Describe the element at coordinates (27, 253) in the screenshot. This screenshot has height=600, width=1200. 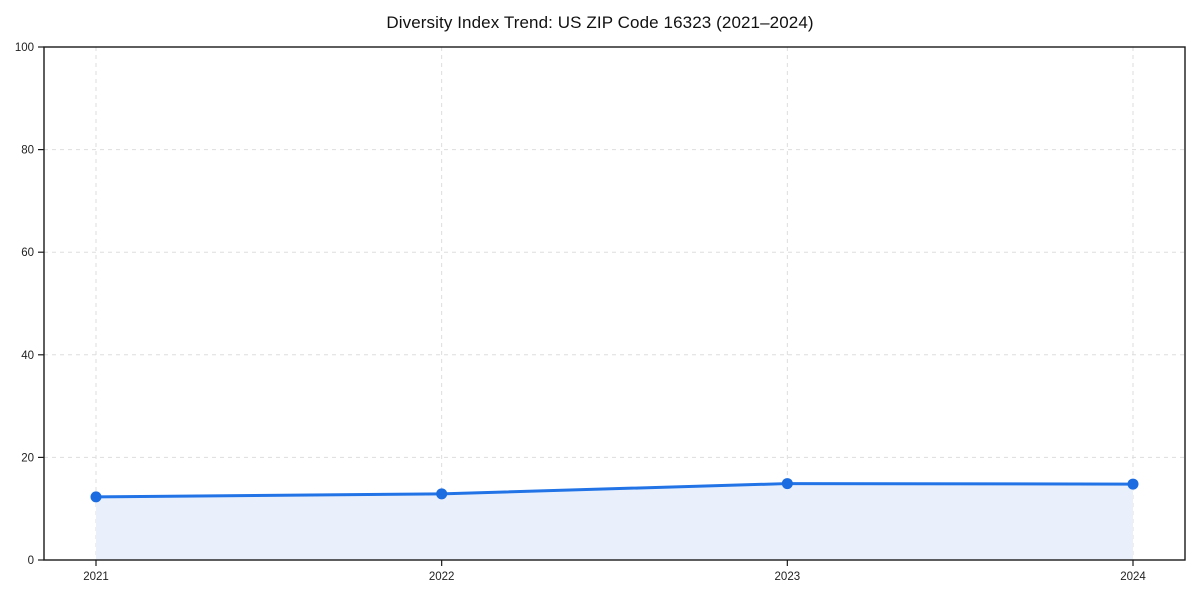
I see `y-tick-label: 60` at that location.